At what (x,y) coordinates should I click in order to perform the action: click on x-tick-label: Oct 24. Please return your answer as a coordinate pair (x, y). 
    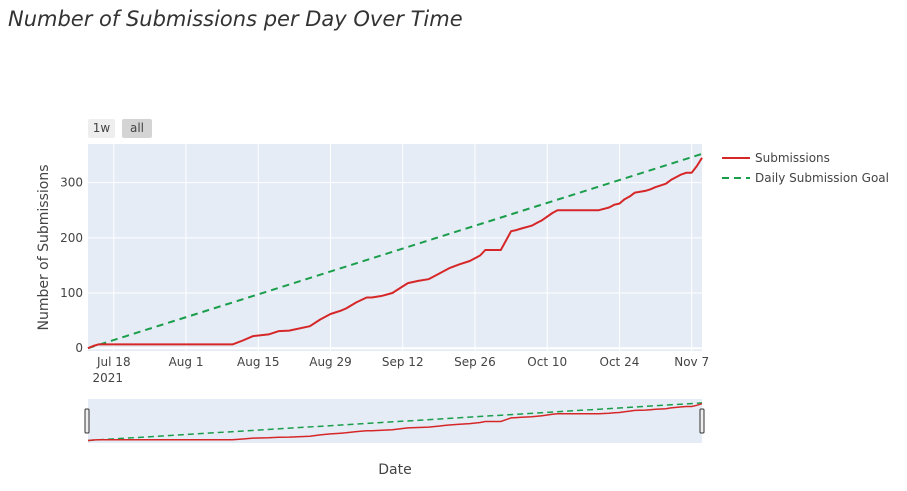
    Looking at the image, I should click on (620, 362).